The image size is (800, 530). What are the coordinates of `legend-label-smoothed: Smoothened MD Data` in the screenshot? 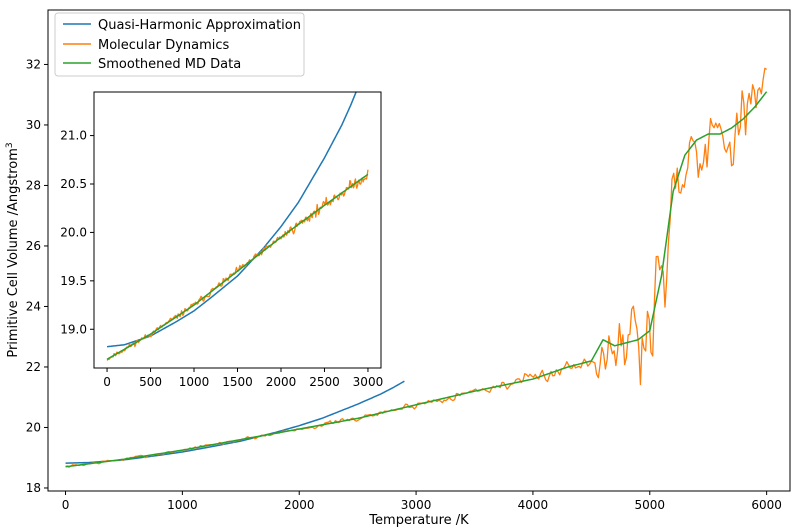 It's located at (169, 64).